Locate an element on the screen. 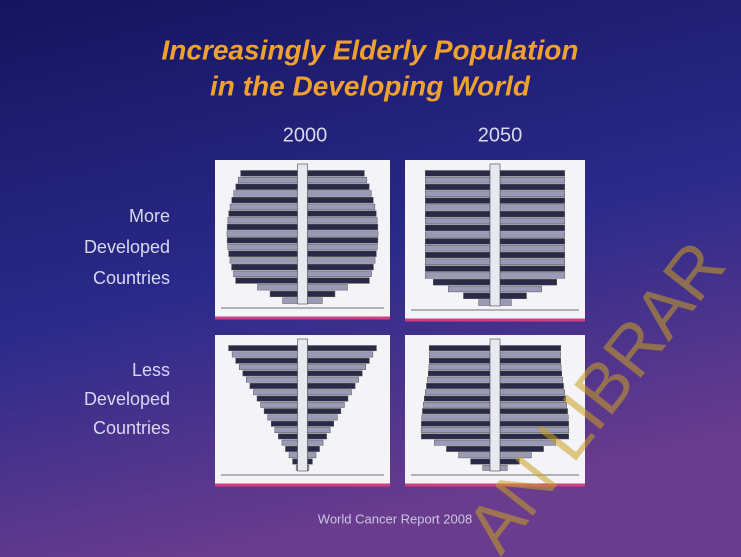 The height and width of the screenshot is (557, 741). column-header: 2000 is located at coordinates (305, 135).